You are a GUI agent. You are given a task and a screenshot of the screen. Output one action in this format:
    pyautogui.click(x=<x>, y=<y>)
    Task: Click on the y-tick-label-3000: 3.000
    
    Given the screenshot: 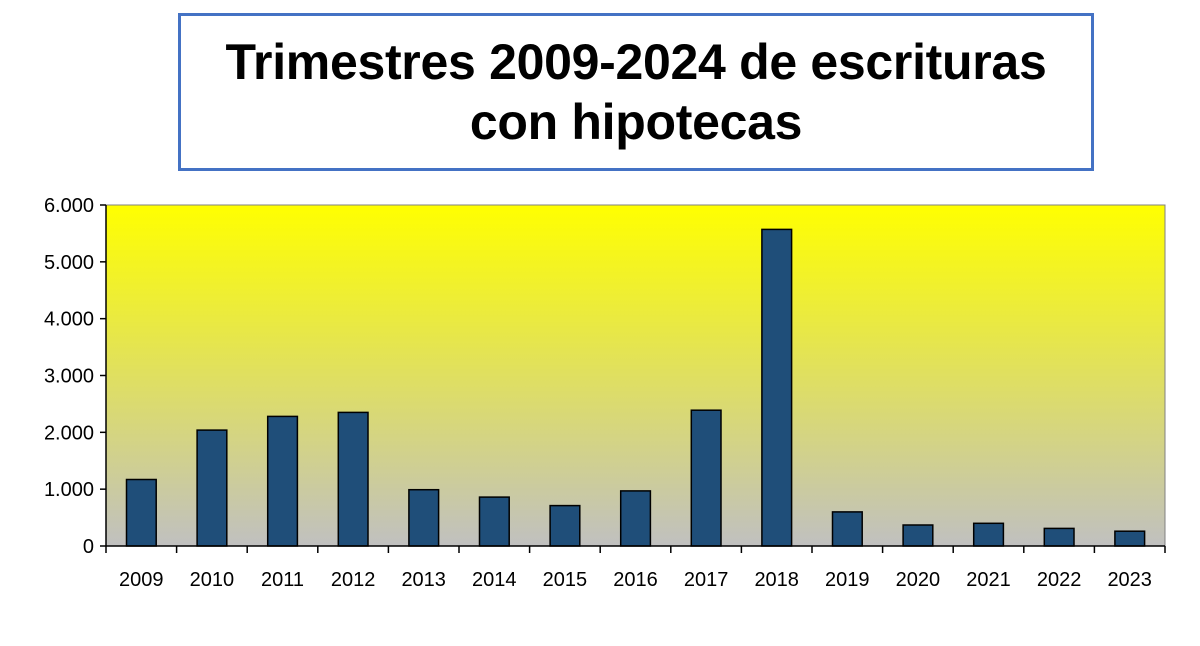 What is the action you would take?
    pyautogui.click(x=69, y=377)
    